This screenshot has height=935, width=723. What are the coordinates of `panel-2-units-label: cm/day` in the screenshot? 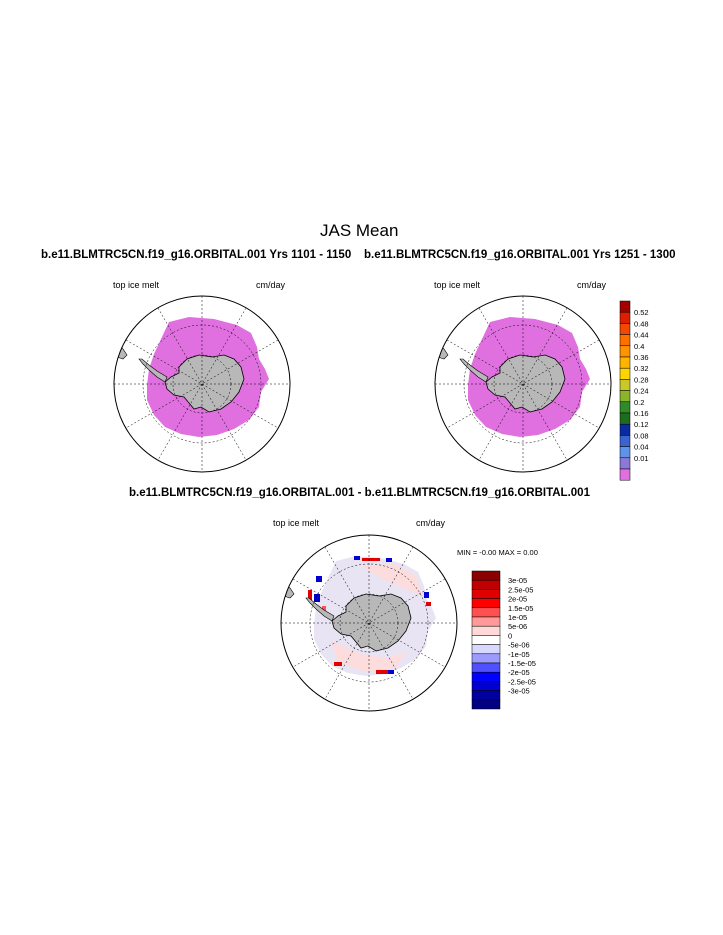 It's located at (592, 285).